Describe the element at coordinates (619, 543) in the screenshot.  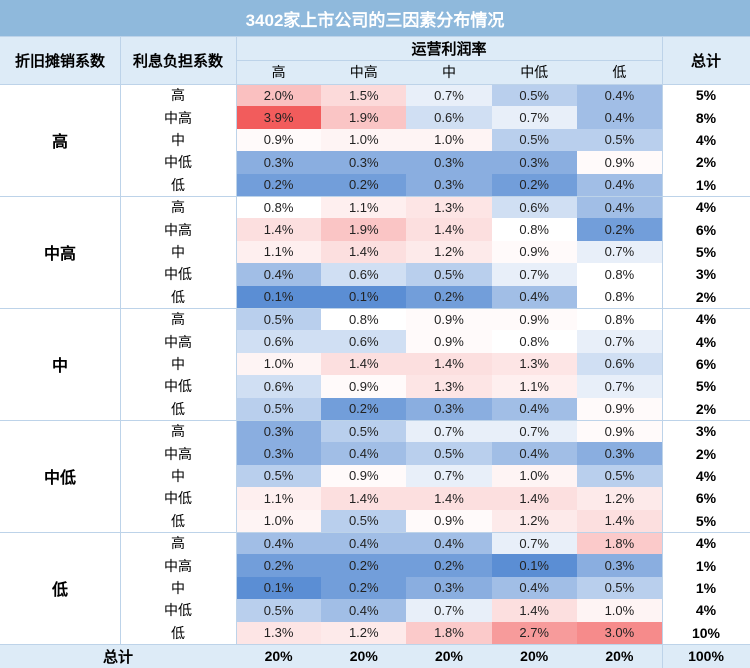
I see `heatmap-cell: 1.8%` at that location.